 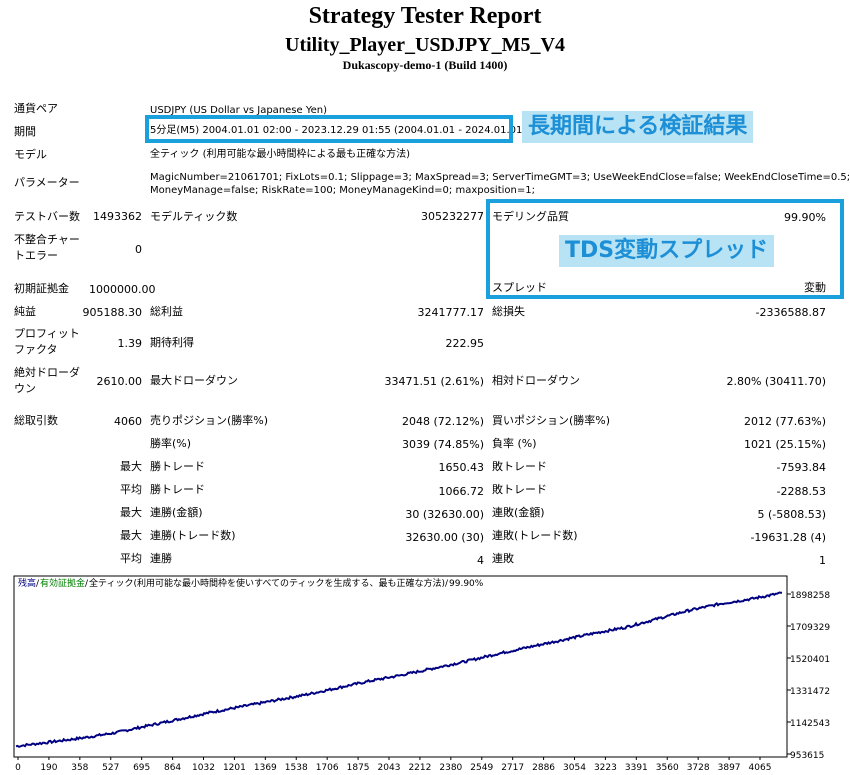 What do you see at coordinates (450, 768) in the screenshot?
I see `x-tick-label: 2380` at bounding box center [450, 768].